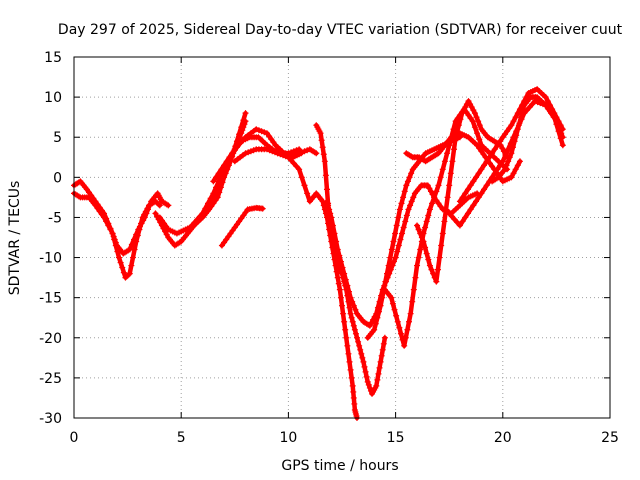 This screenshot has height=480, width=640. Describe the element at coordinates (181, 438) in the screenshot. I see `x-tick-label: 5` at that location.